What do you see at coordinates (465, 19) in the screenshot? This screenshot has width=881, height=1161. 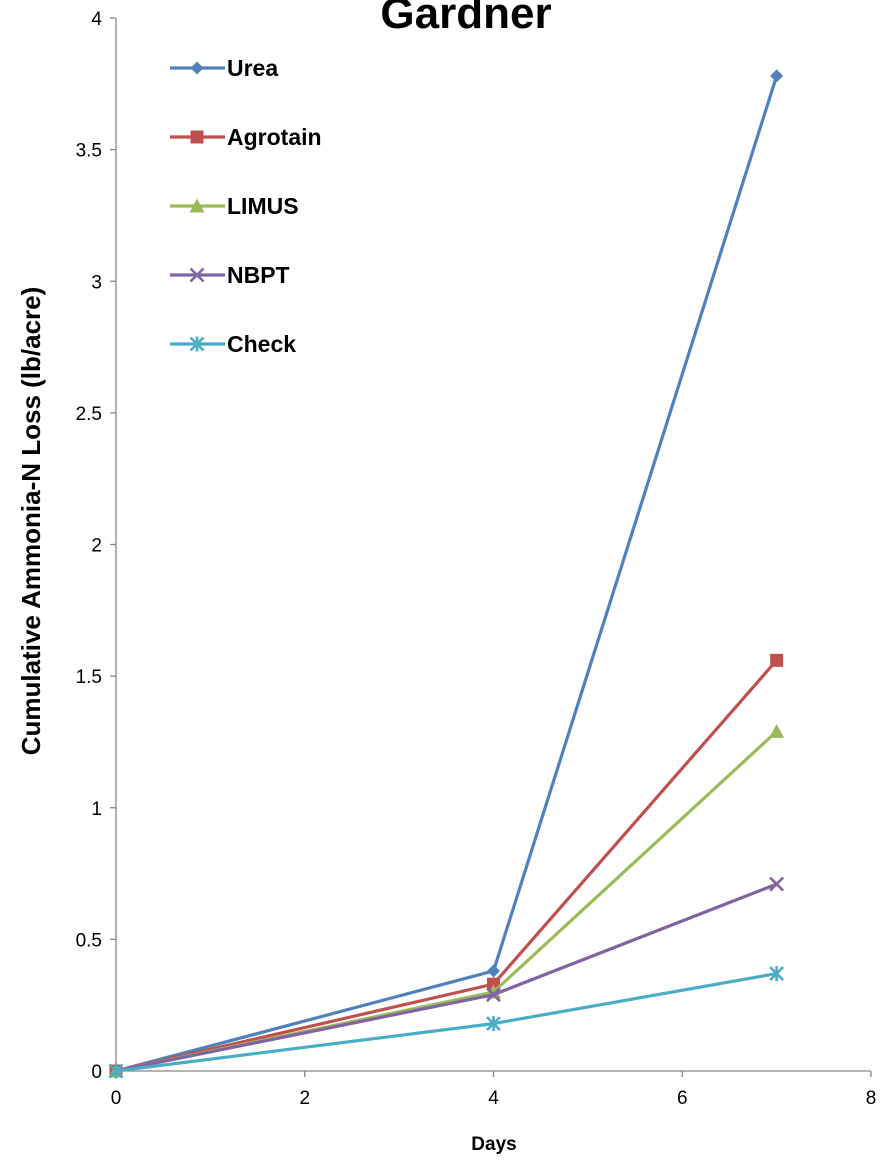 I see `chart-title: Gardner` at bounding box center [465, 19].